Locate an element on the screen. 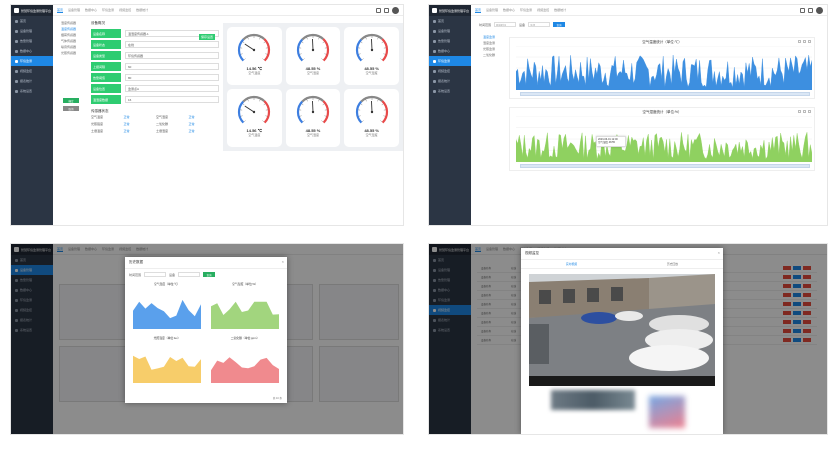 The height and width of the screenshot is (453, 838). tree-item: 光照传感器 is located at coordinates (69, 53).